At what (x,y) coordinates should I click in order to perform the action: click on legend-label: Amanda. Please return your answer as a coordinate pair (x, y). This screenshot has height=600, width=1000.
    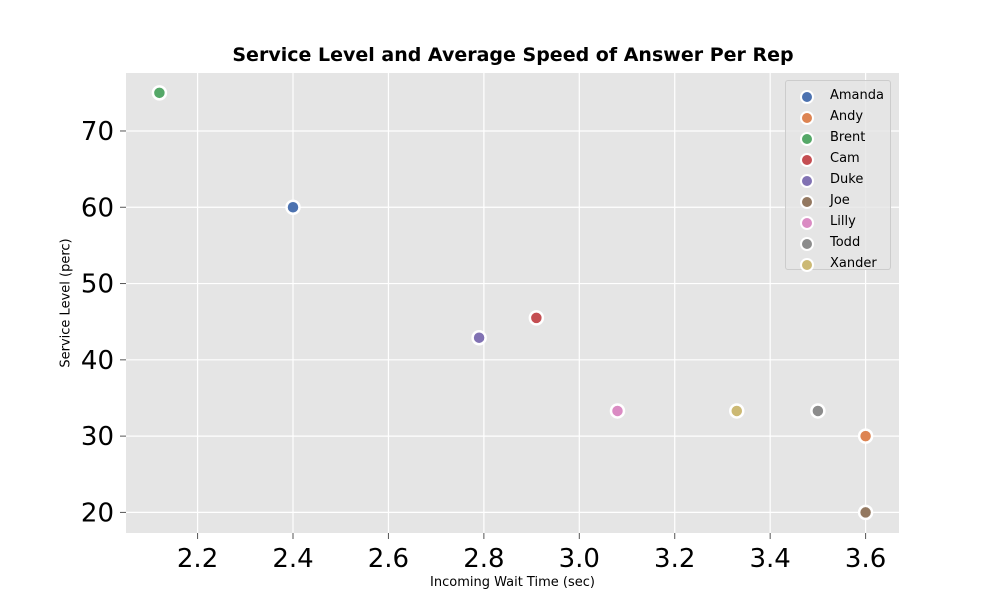
    Looking at the image, I should click on (857, 95).